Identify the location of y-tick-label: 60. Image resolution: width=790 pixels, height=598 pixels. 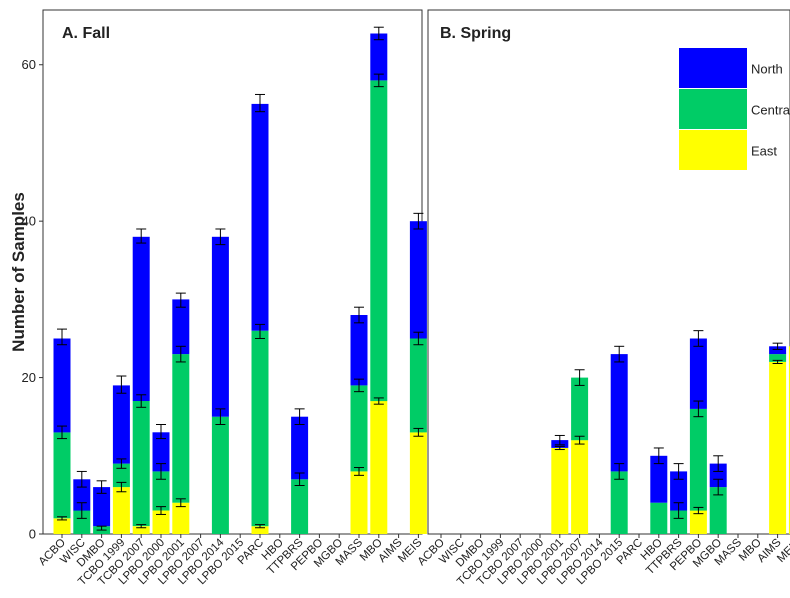
(29, 64).